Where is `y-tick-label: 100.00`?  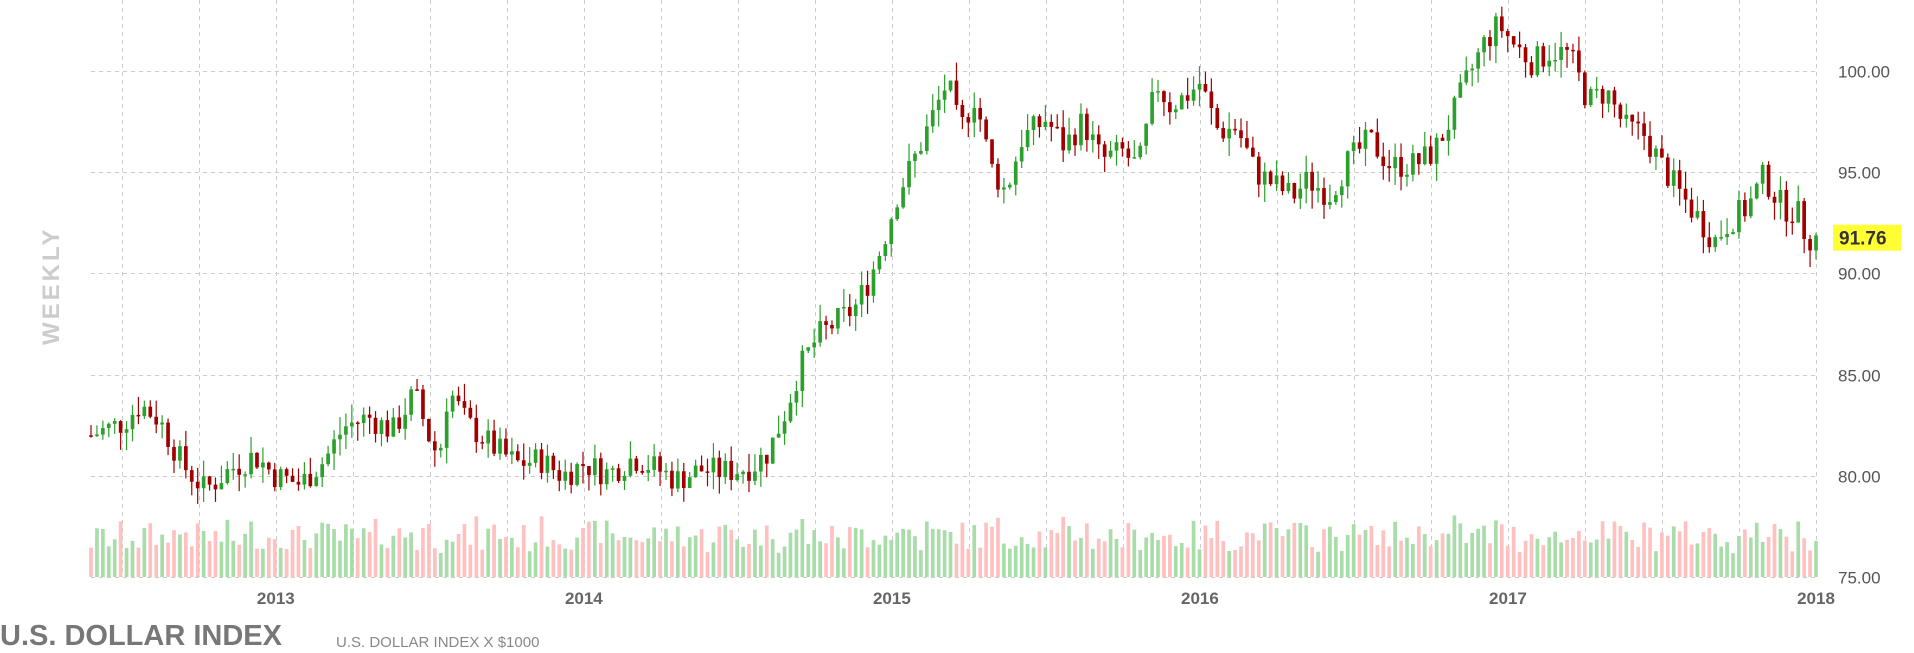
y-tick-label: 100.00 is located at coordinates (1864, 72).